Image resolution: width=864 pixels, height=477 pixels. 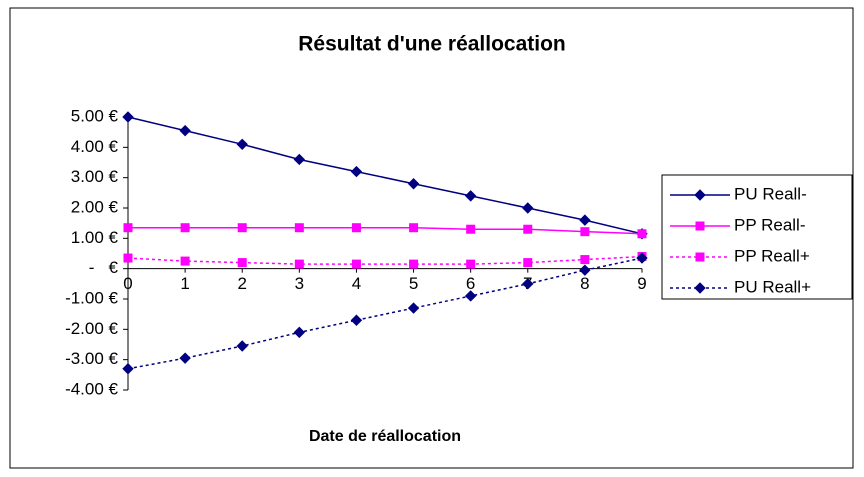 I want to click on legend-label: PP Reall+, so click(x=772, y=255).